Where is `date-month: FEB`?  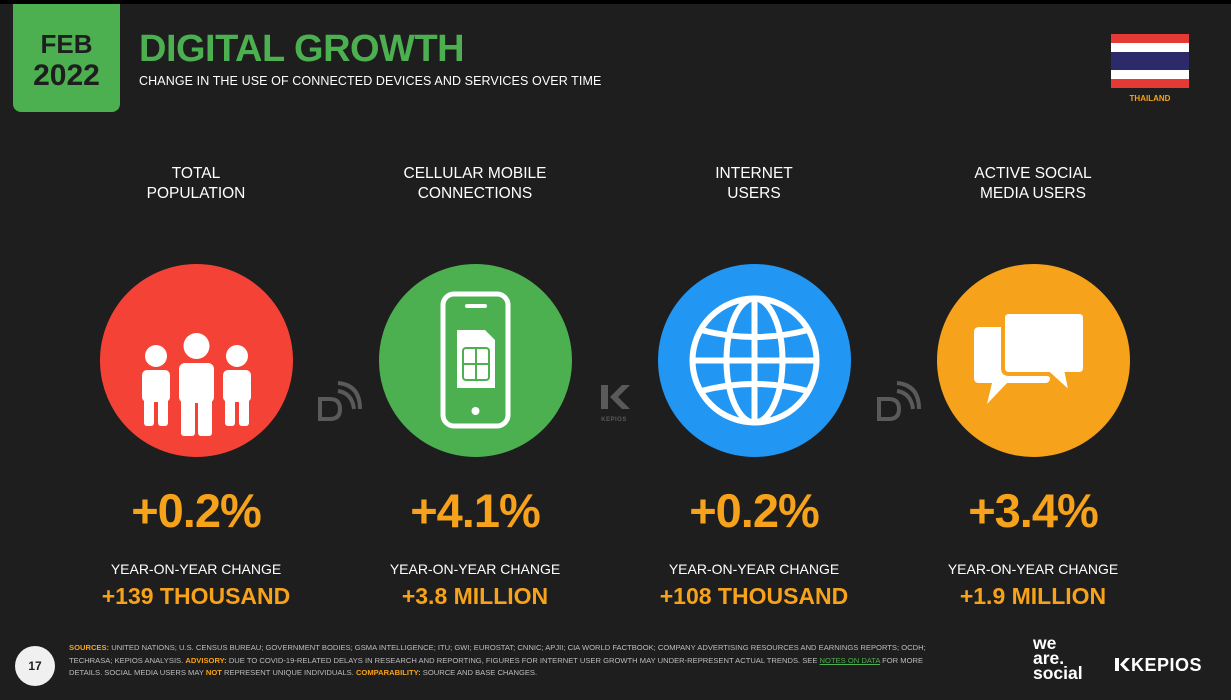
date-month: FEB is located at coordinates (66, 44).